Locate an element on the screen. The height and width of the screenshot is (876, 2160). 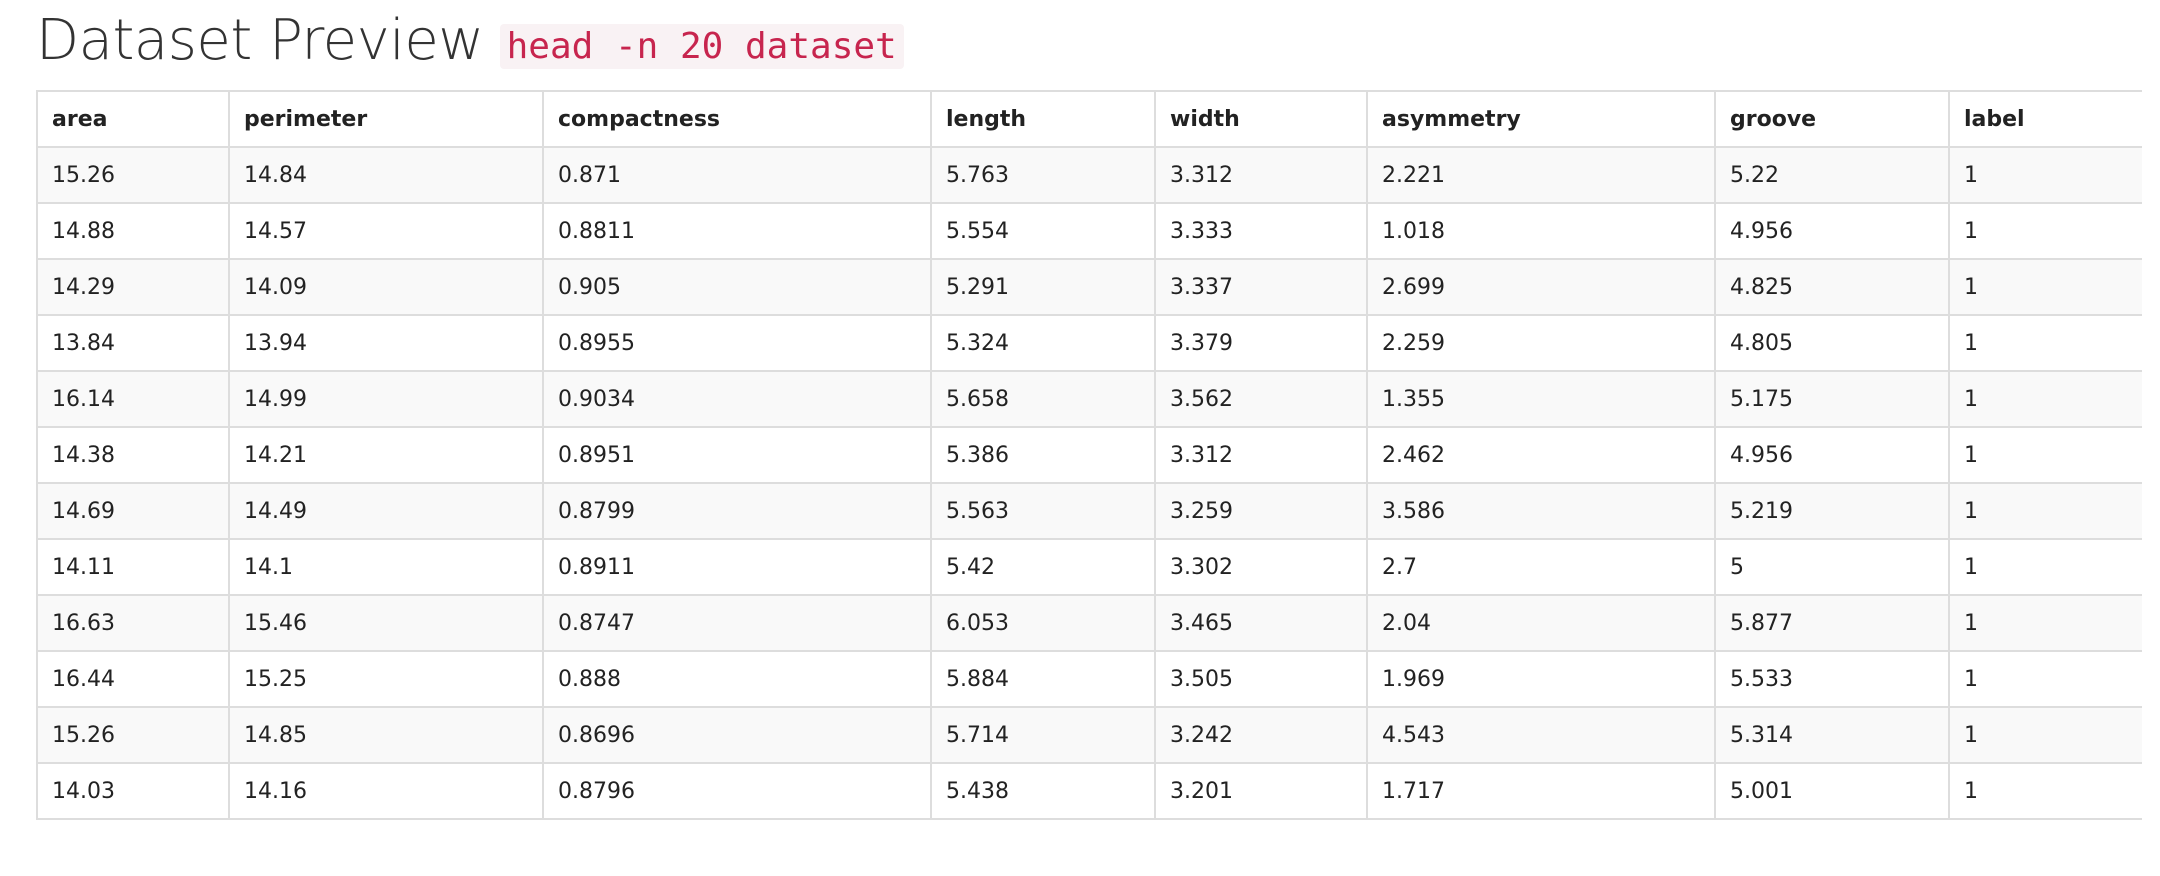
table-cell-length: 5.763 is located at coordinates (1043, 175).